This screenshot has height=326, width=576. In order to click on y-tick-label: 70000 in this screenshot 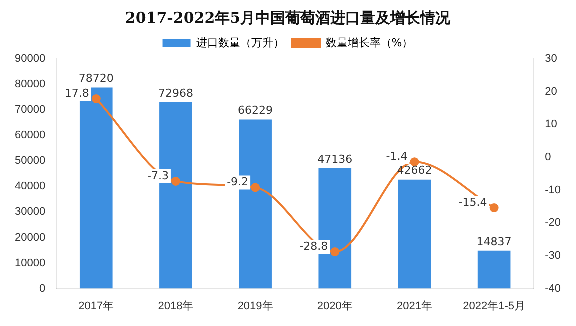, I will do `click(30, 110)`.